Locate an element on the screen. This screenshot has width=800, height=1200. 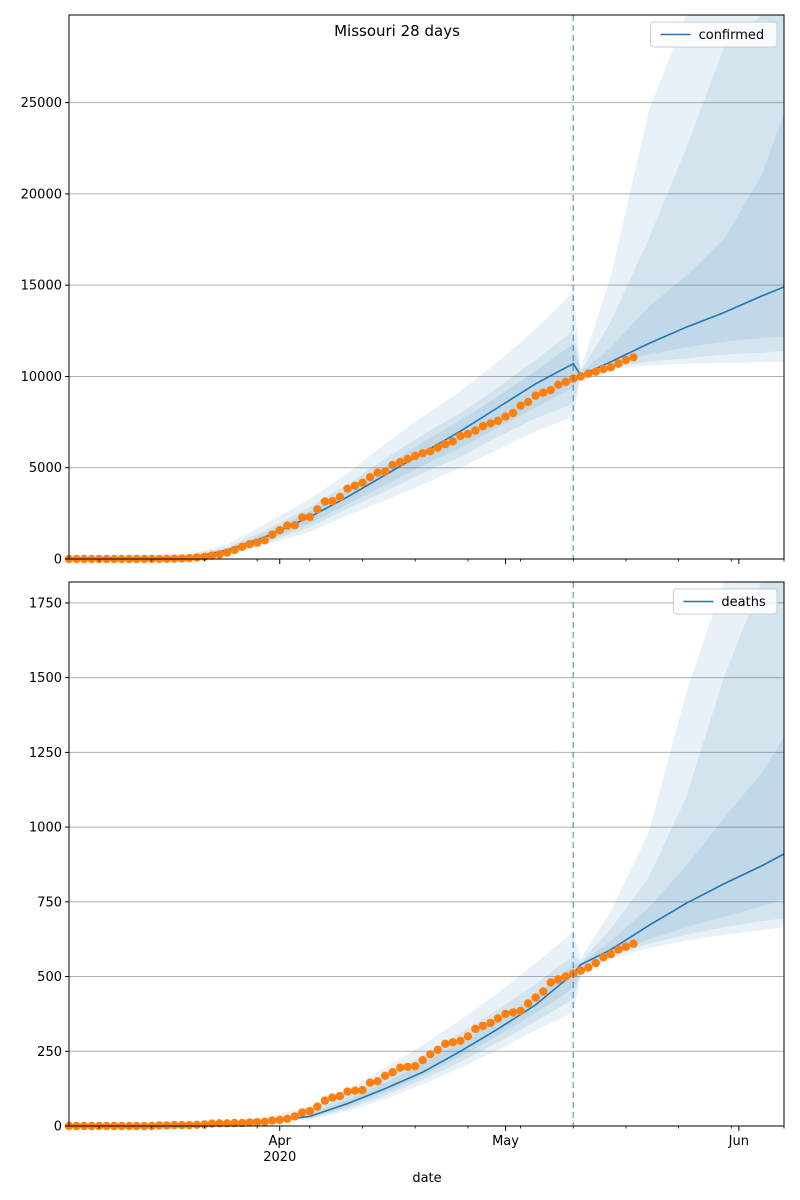
deaths-legend: deaths is located at coordinates (725, 601).